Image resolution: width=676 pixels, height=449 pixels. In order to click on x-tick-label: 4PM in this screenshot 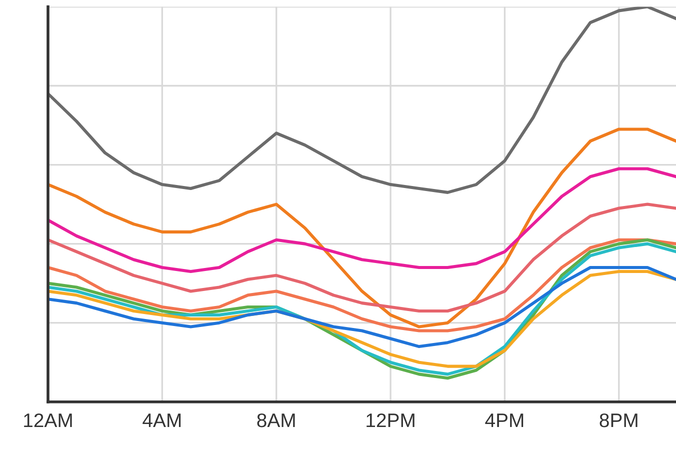, I will do `click(504, 421)`.